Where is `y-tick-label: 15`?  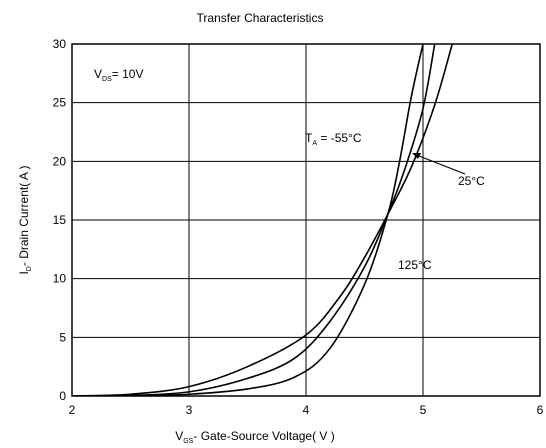 y-tick-label: 15 is located at coordinates (60, 220).